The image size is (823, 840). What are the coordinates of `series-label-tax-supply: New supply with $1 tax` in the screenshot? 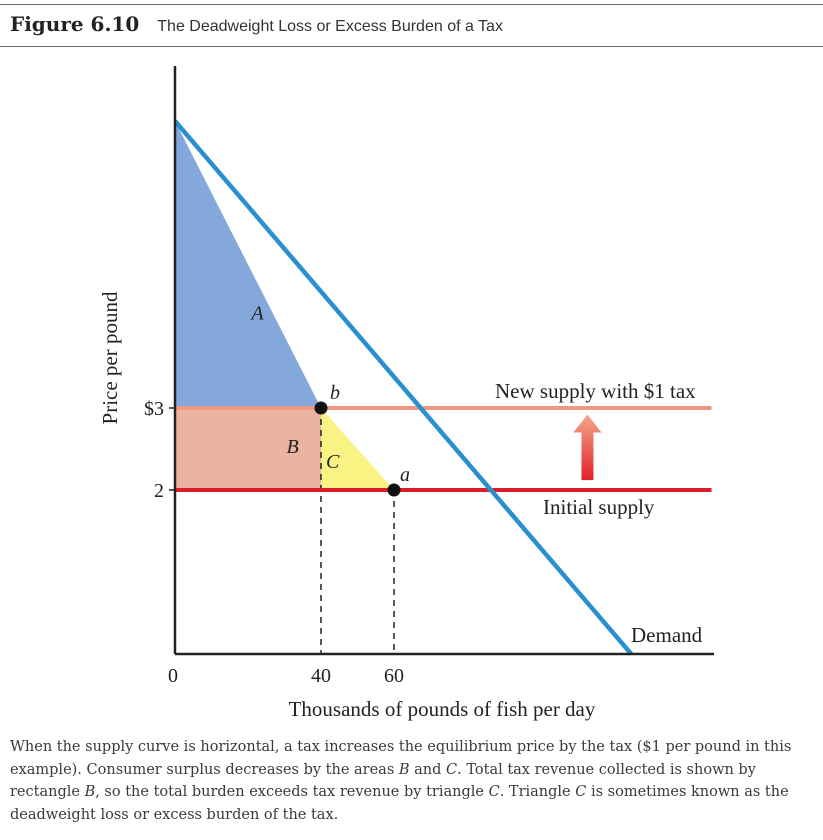 It's located at (595, 391).